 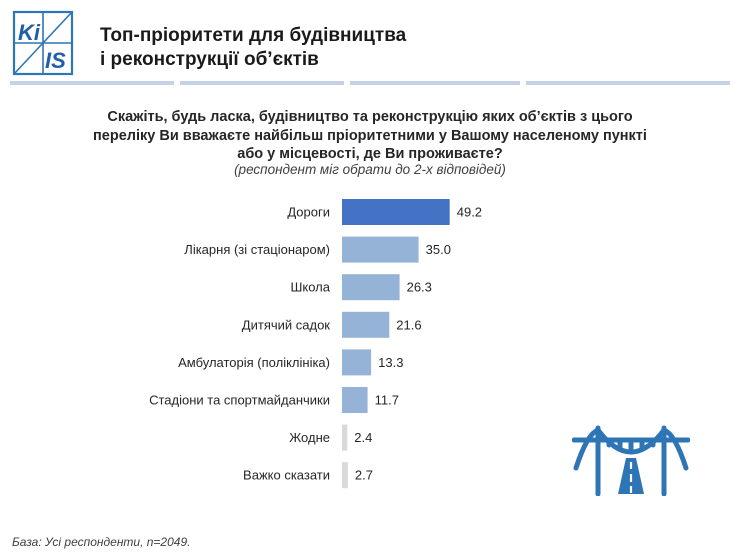 What do you see at coordinates (438, 249) in the screenshot?
I see `value-label: 35.0` at bounding box center [438, 249].